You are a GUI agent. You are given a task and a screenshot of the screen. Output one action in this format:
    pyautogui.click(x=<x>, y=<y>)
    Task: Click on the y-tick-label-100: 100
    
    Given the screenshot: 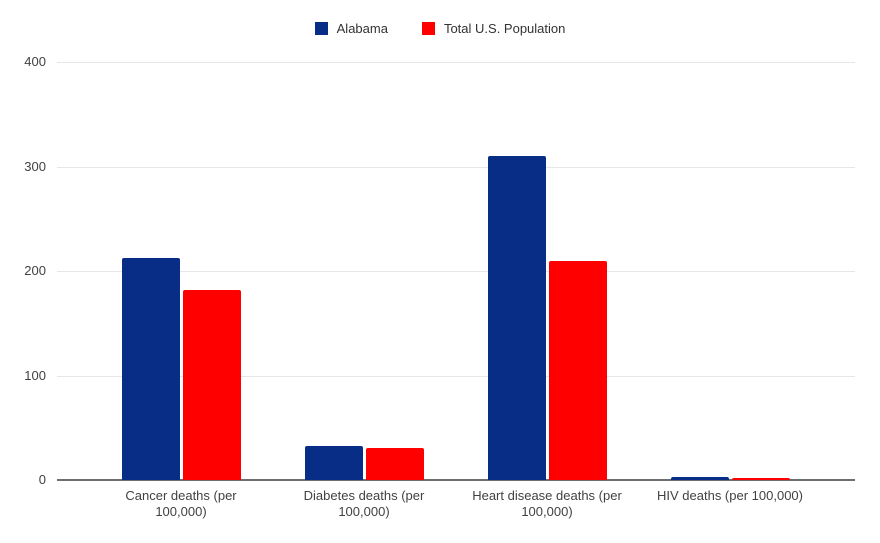 What is the action you would take?
    pyautogui.click(x=35, y=375)
    